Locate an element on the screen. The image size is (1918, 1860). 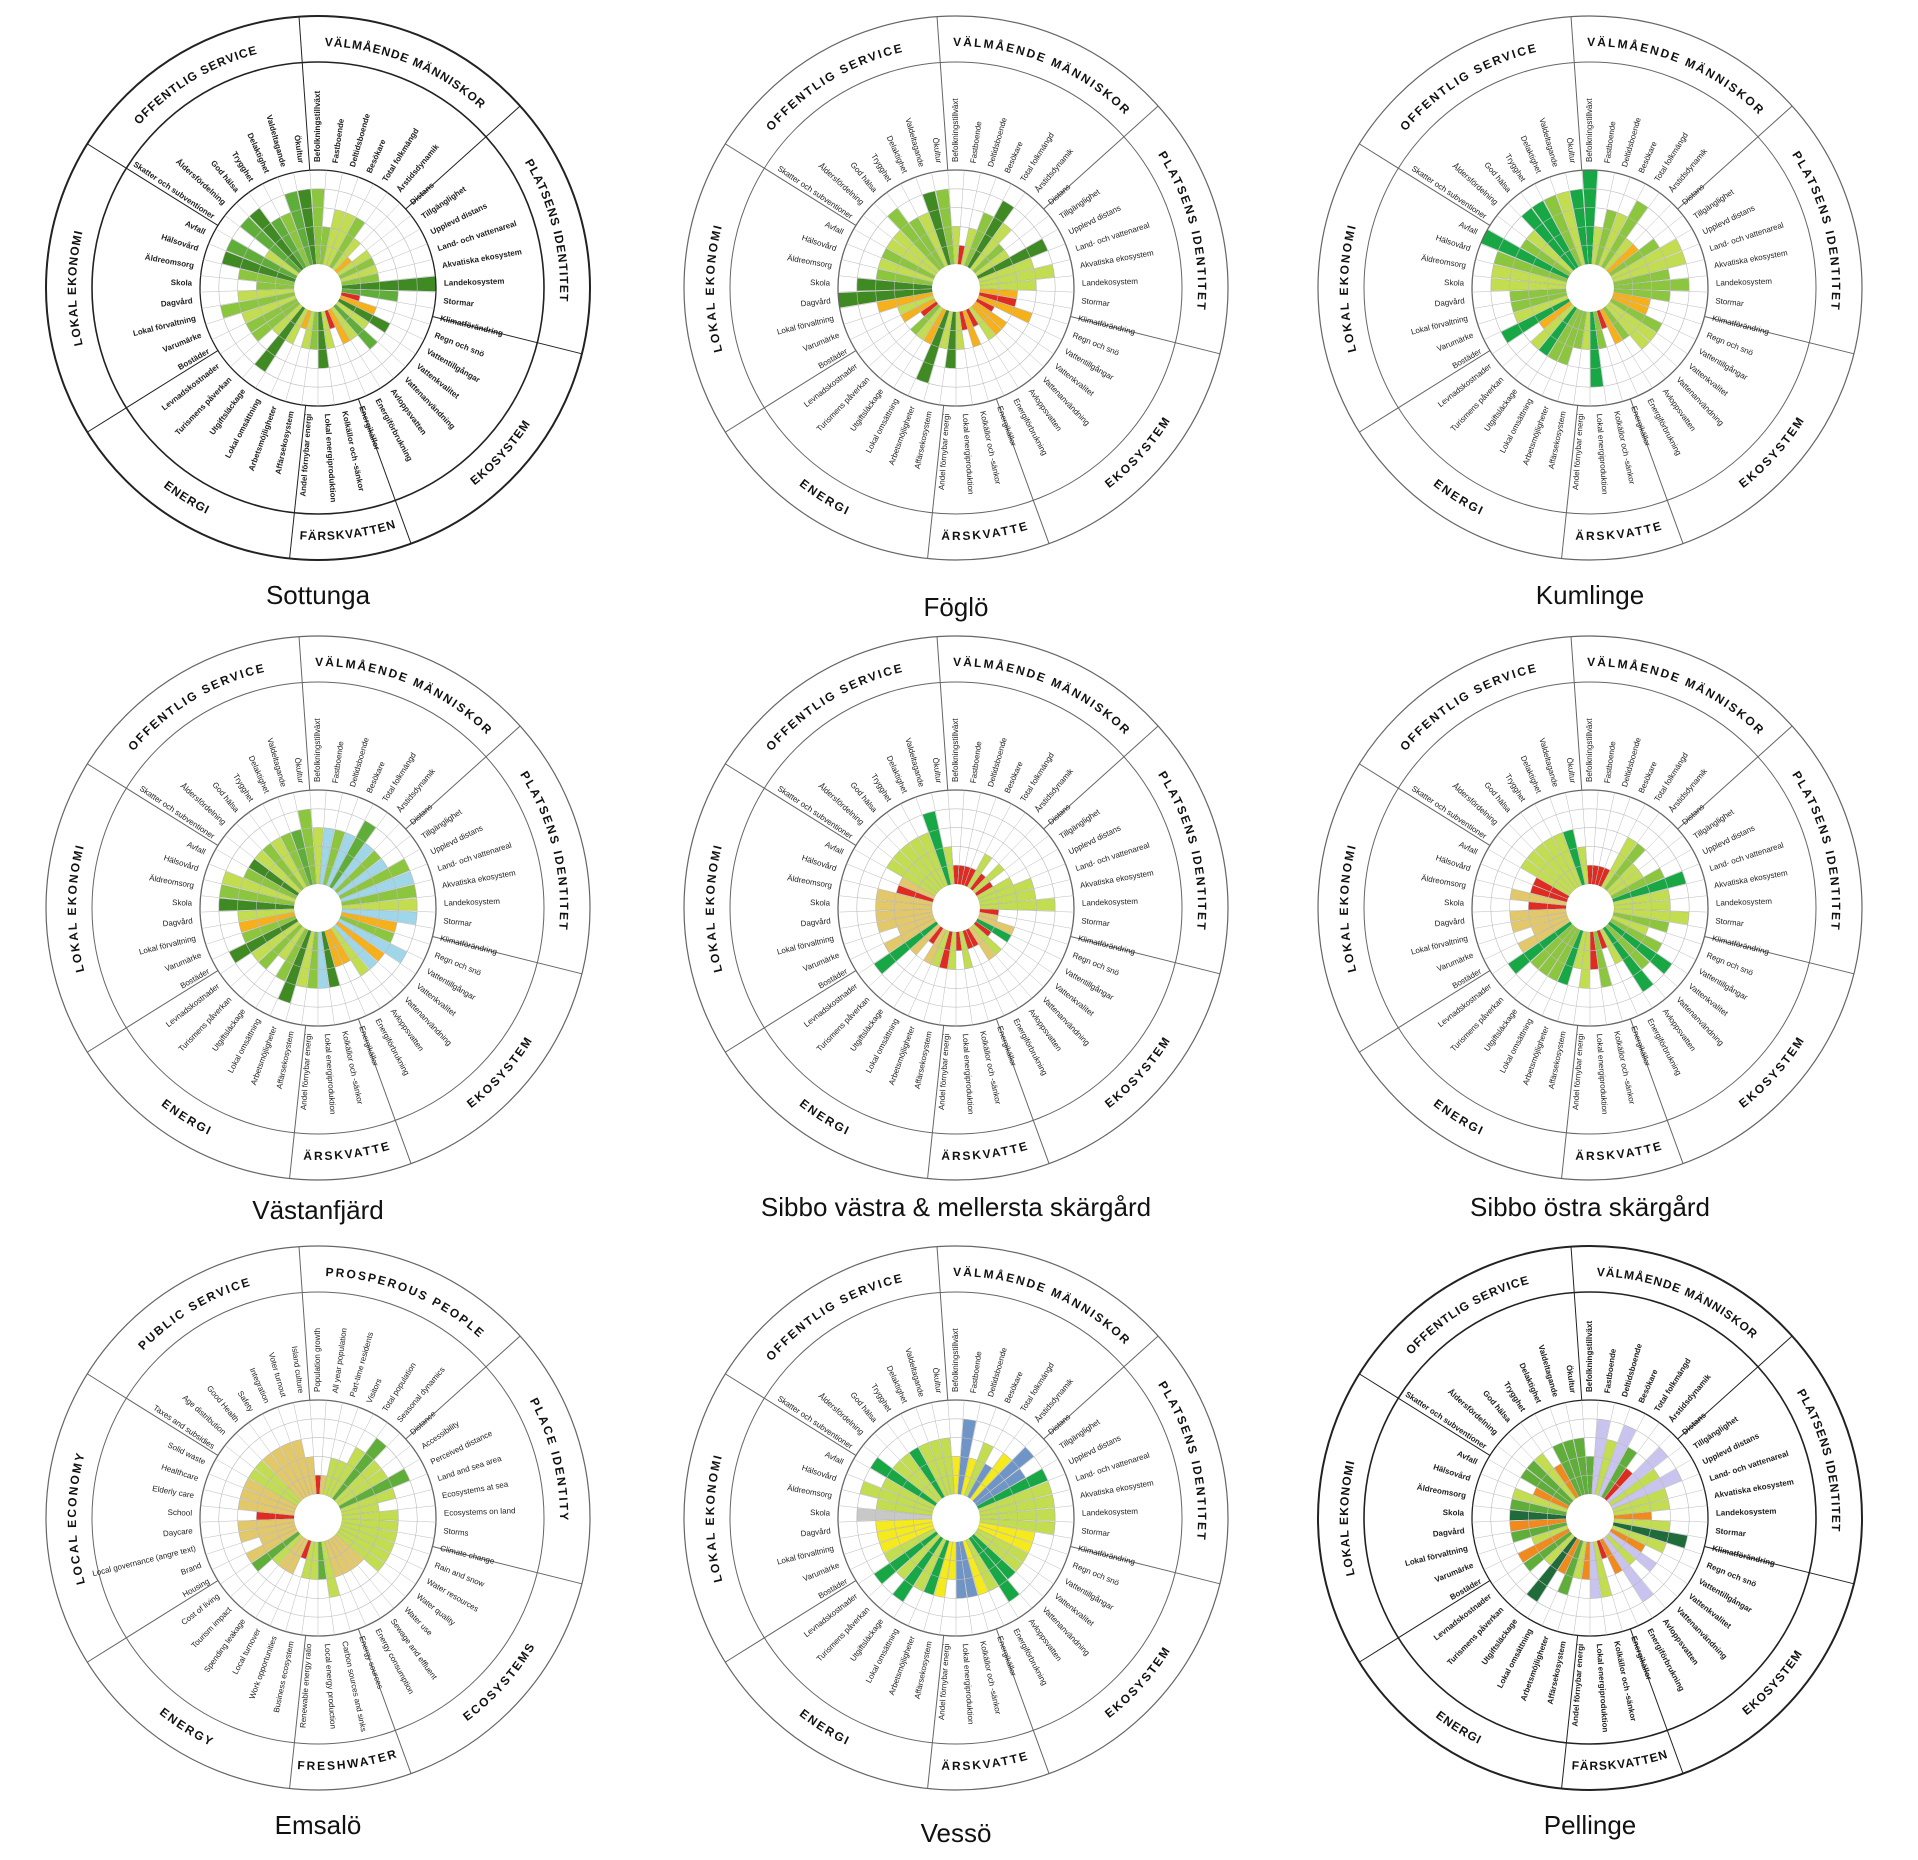
sector-ring is located at coordinates (318, 908).